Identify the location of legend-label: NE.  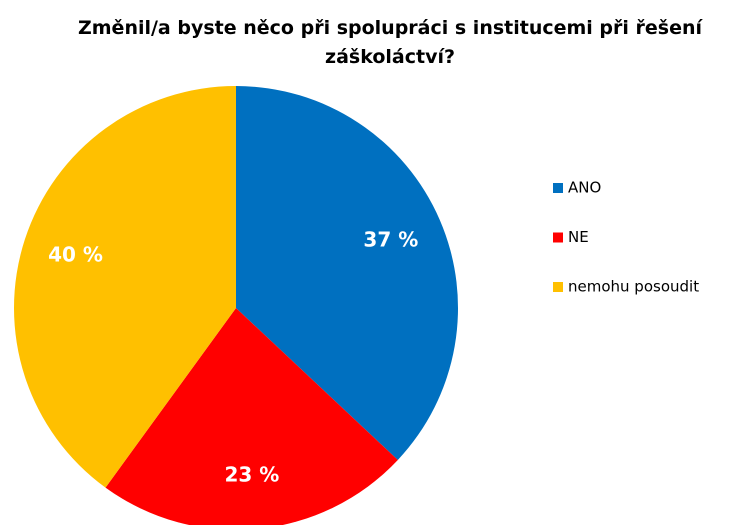
(578, 237).